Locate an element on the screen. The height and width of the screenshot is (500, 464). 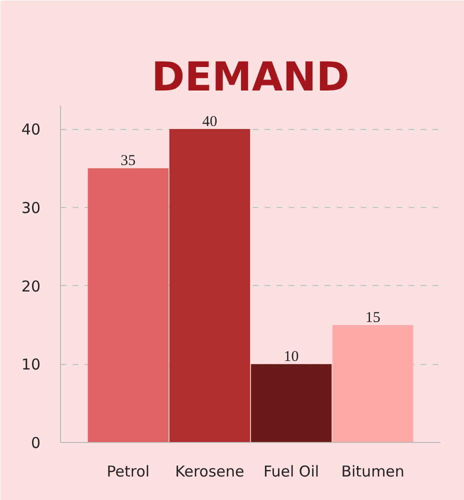
data-label: 10 is located at coordinates (291, 357).